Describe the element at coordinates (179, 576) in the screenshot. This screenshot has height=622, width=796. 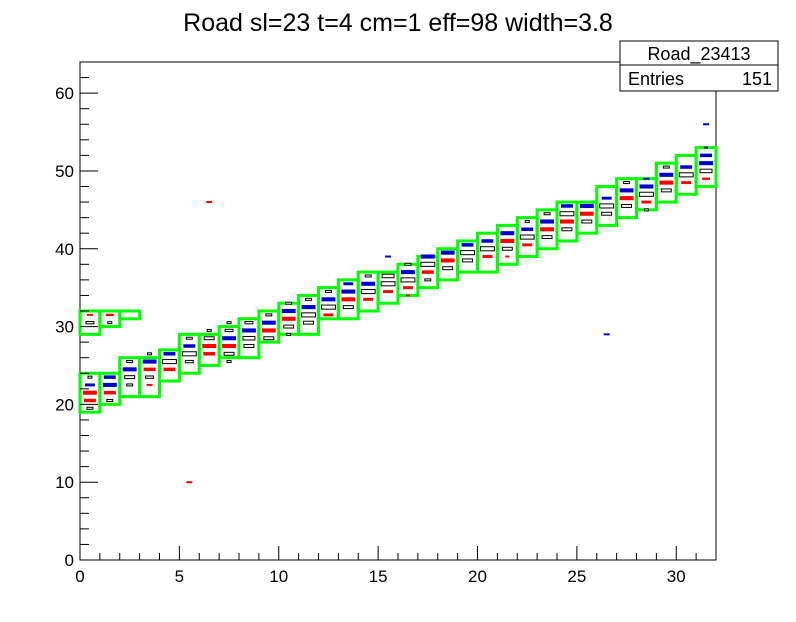
I see `x-tick-label: 5` at that location.